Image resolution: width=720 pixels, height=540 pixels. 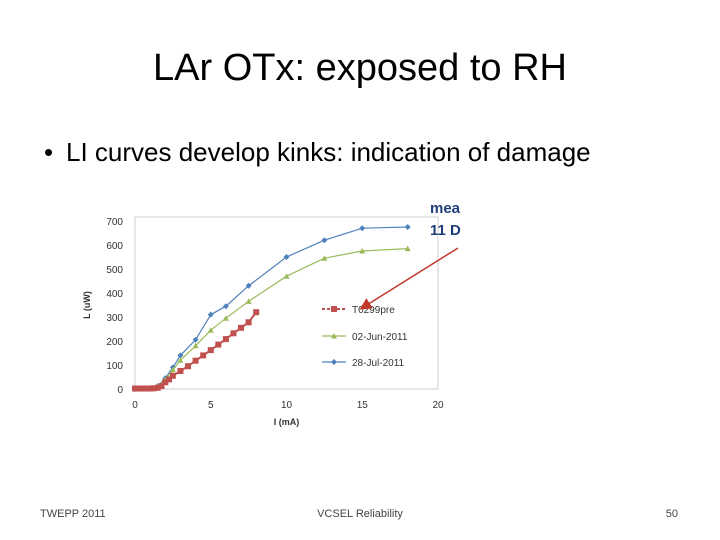 I want to click on y-tick-label: 0, so click(x=120, y=390).